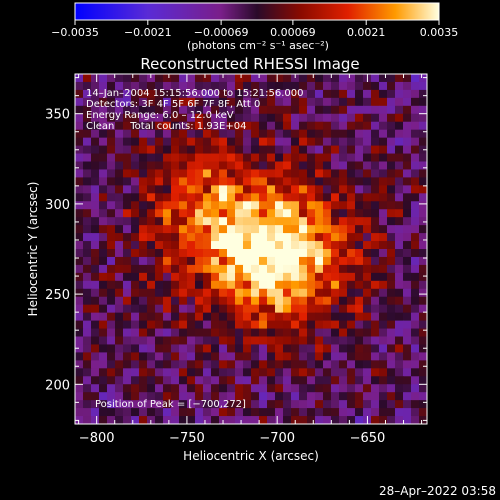 This screenshot has width=500, height=500. What do you see at coordinates (75, 32) in the screenshot?
I see `colorbar-tick-label-0: −0.0035` at bounding box center [75, 32].